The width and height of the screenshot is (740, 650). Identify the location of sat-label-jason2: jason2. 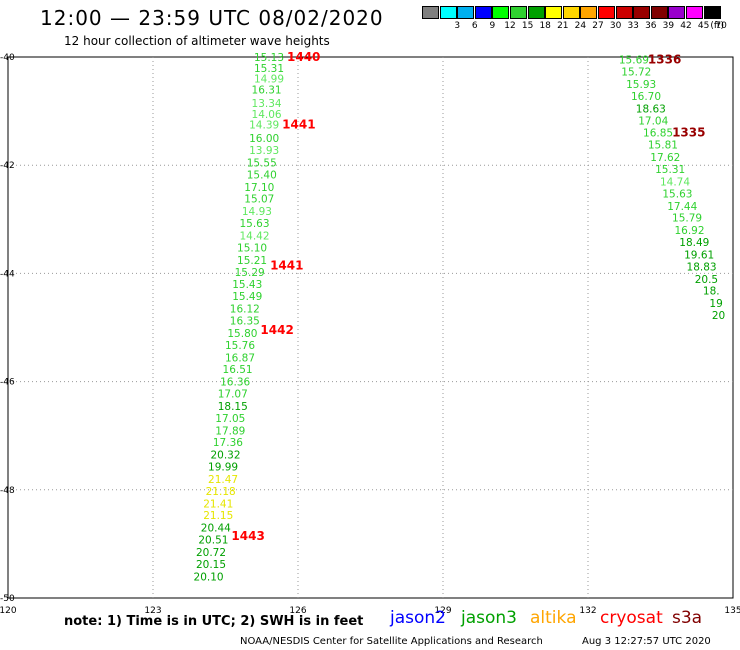
(418, 618).